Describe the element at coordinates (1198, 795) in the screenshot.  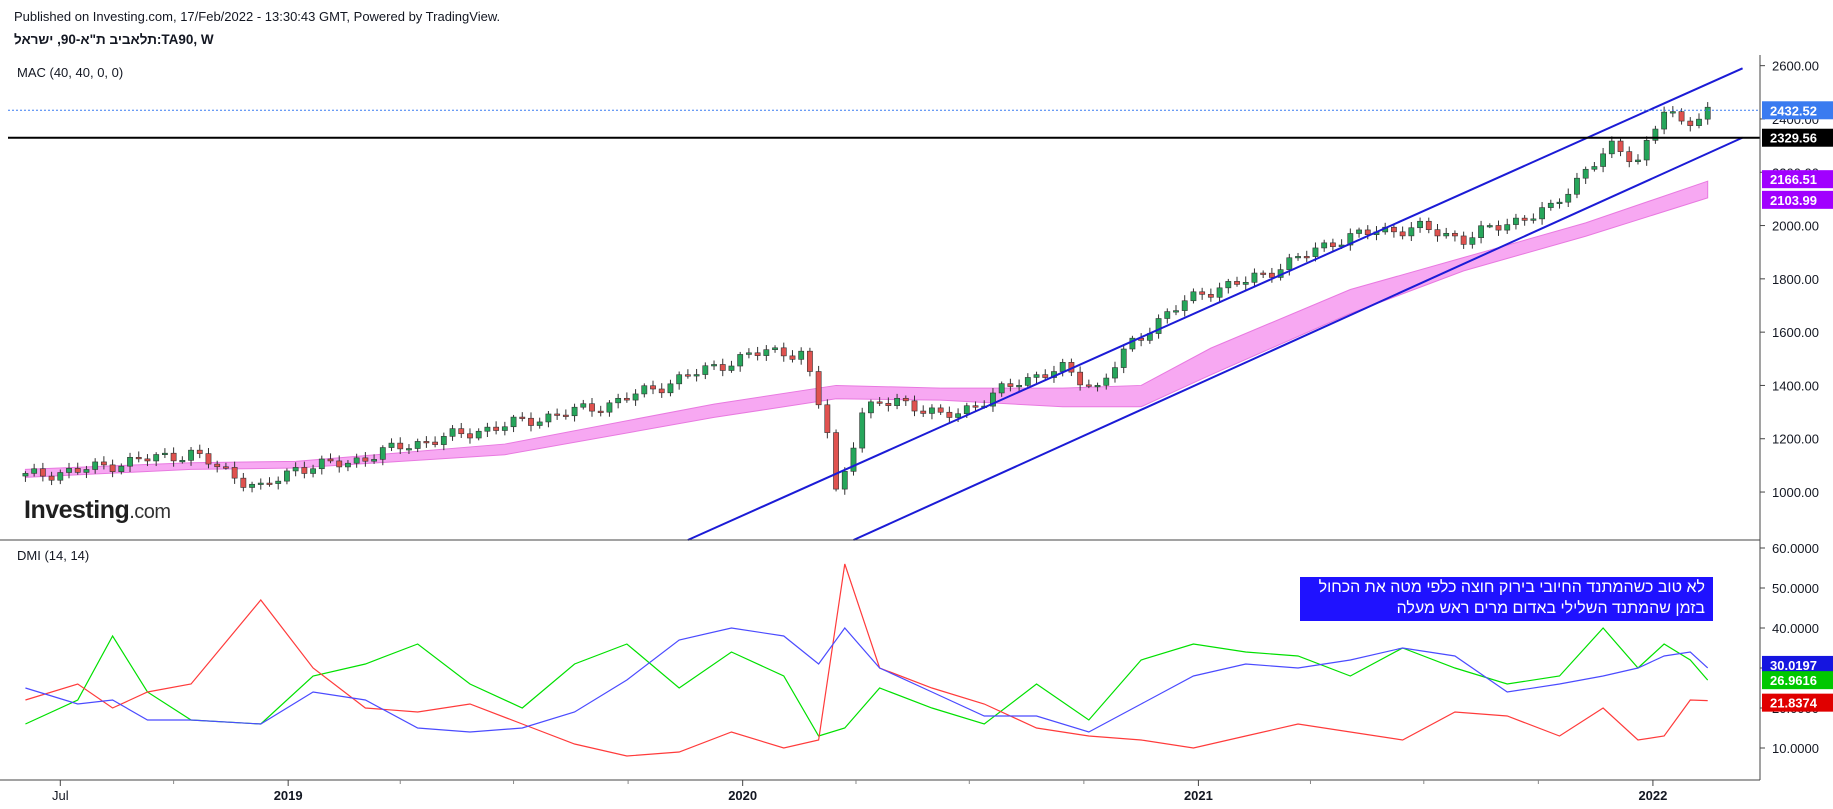
I see `x-tick-label: 2021` at that location.